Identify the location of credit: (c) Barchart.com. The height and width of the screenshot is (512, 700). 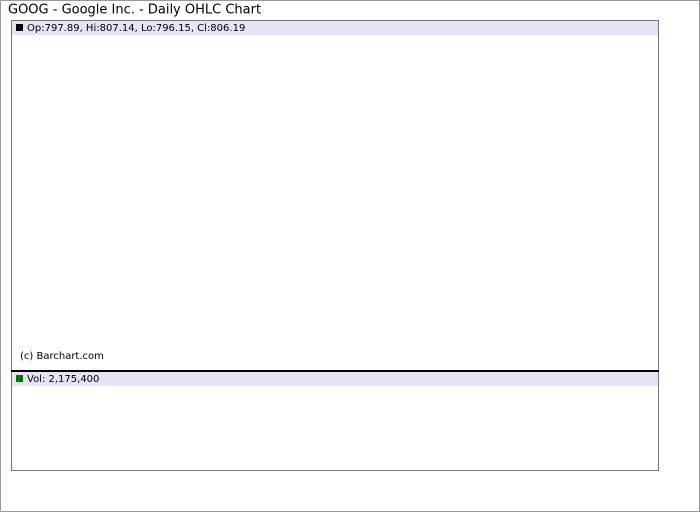
(62, 356).